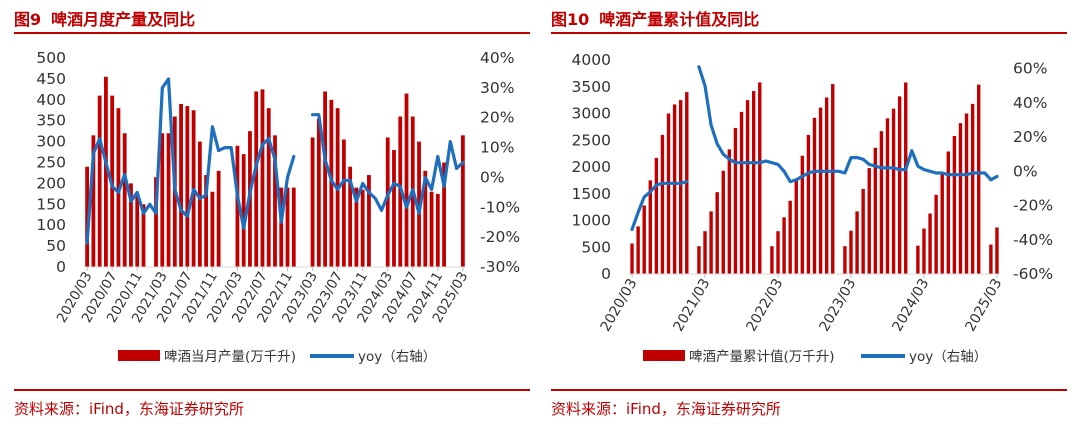 Image resolution: width=1080 pixels, height=433 pixels. Describe the element at coordinates (28, 19) in the screenshot. I see `figure-number: 图9` at that location.